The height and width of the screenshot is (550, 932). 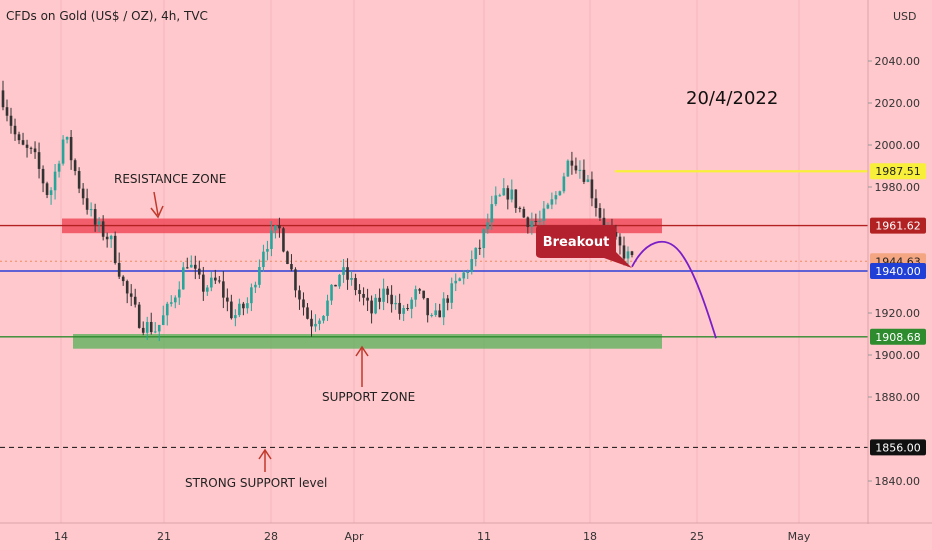 What do you see at coordinates (898, 171) in the screenshot?
I see `price-label: 1987.51` at bounding box center [898, 171].